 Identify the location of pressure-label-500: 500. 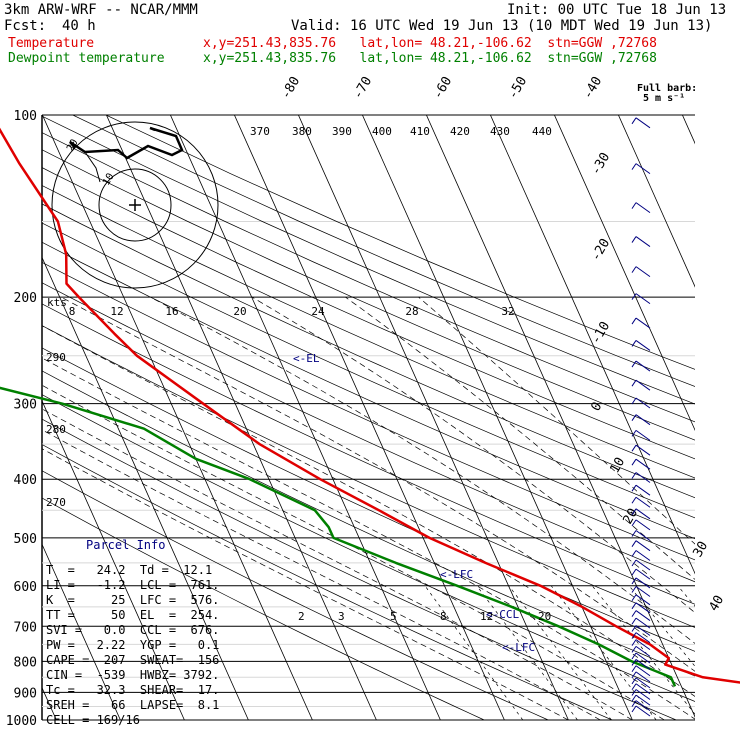
(25, 539).